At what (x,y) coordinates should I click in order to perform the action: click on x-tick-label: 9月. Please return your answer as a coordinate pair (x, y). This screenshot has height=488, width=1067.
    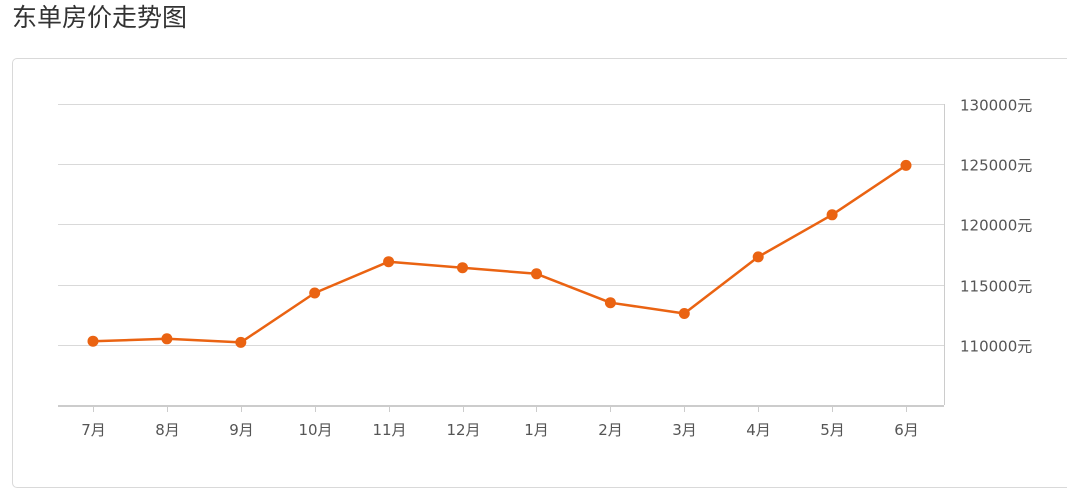
    Looking at the image, I should click on (241, 430).